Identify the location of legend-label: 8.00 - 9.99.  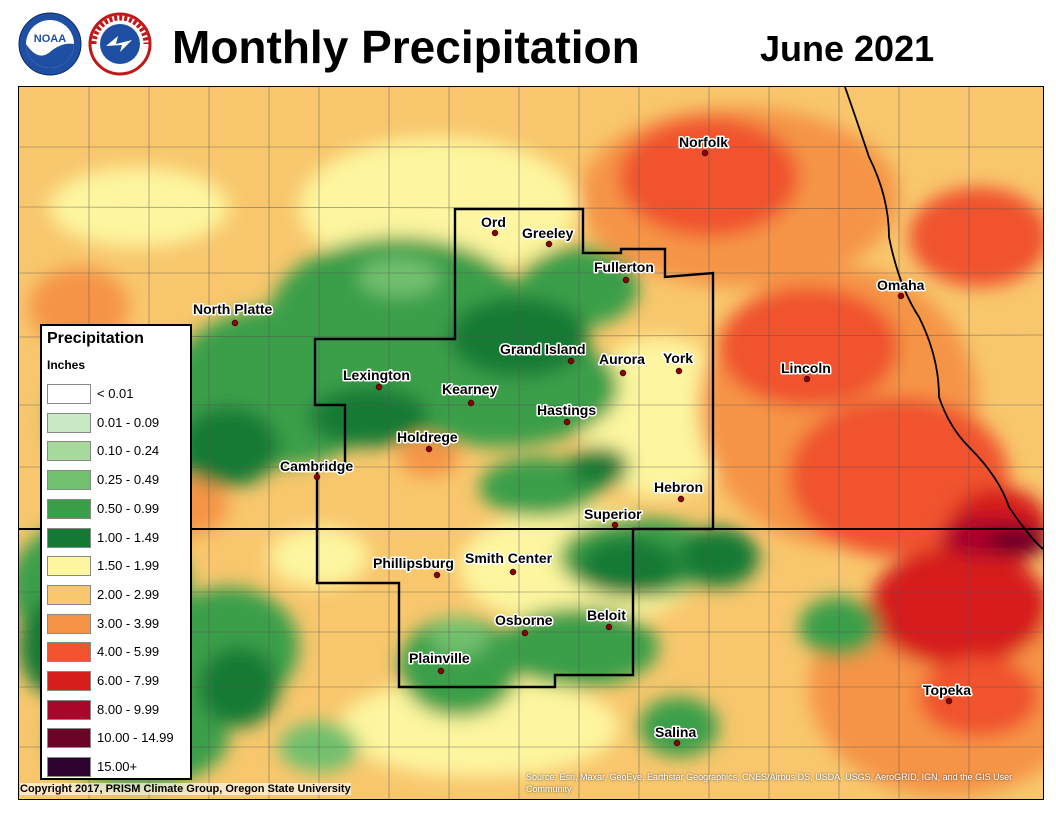
(128, 709).